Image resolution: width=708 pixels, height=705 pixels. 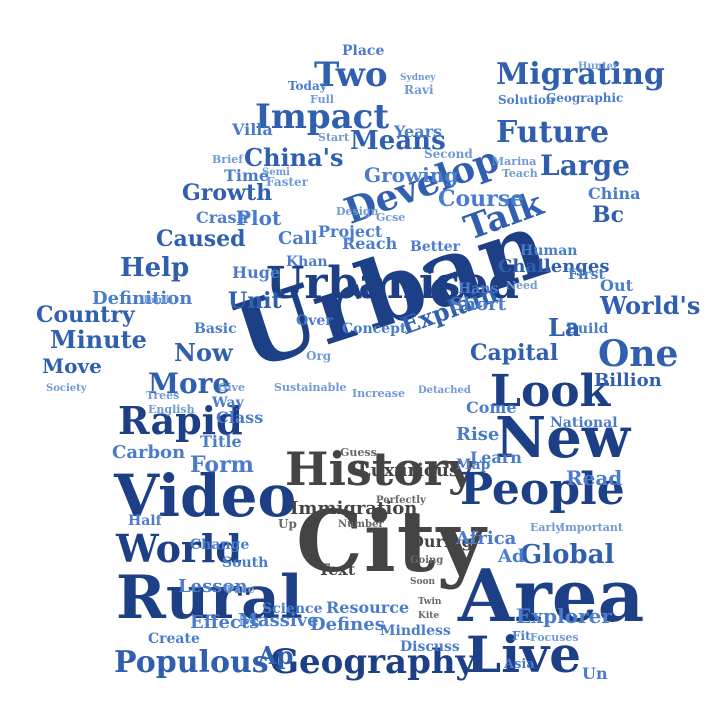 I want to click on word-time: Time, so click(x=247, y=175).